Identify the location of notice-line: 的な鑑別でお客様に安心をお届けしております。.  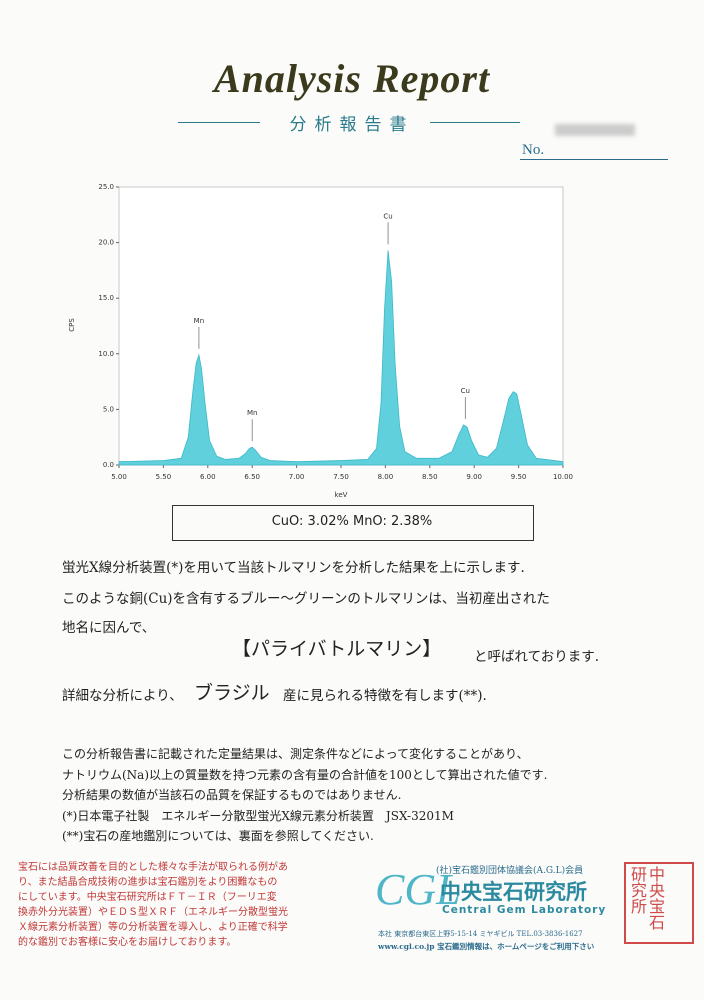
(127, 942).